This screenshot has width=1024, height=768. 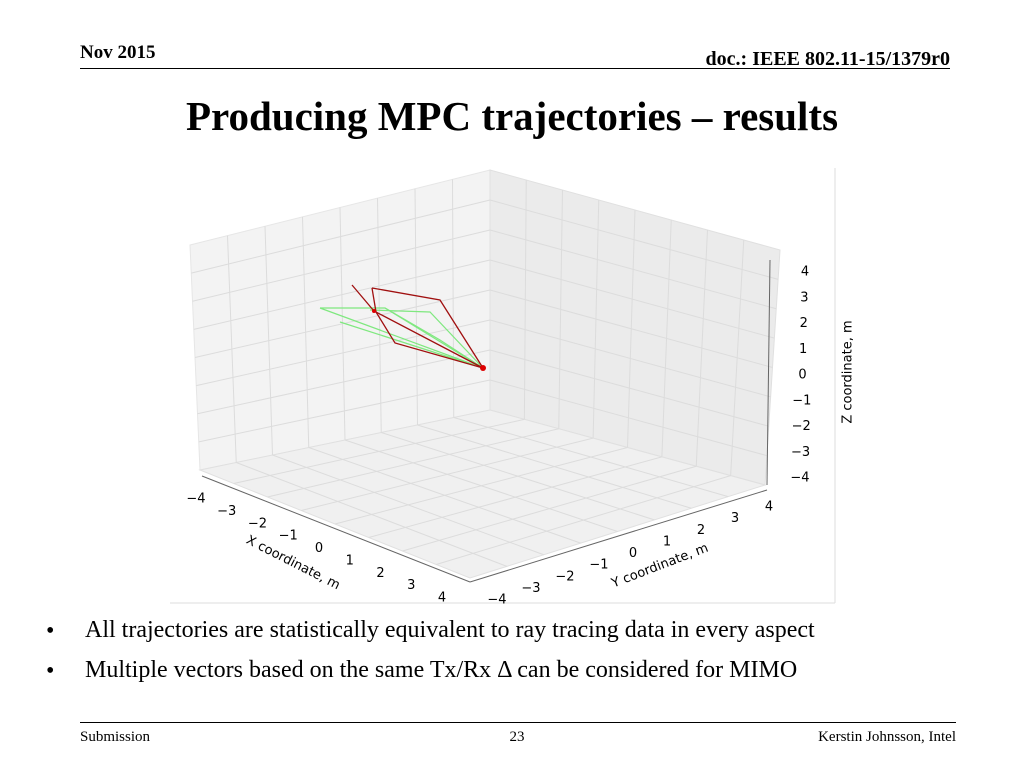 What do you see at coordinates (827, 59) in the screenshot?
I see `header-doc: doc.: IEEE 802.11-15/1379r0` at bounding box center [827, 59].